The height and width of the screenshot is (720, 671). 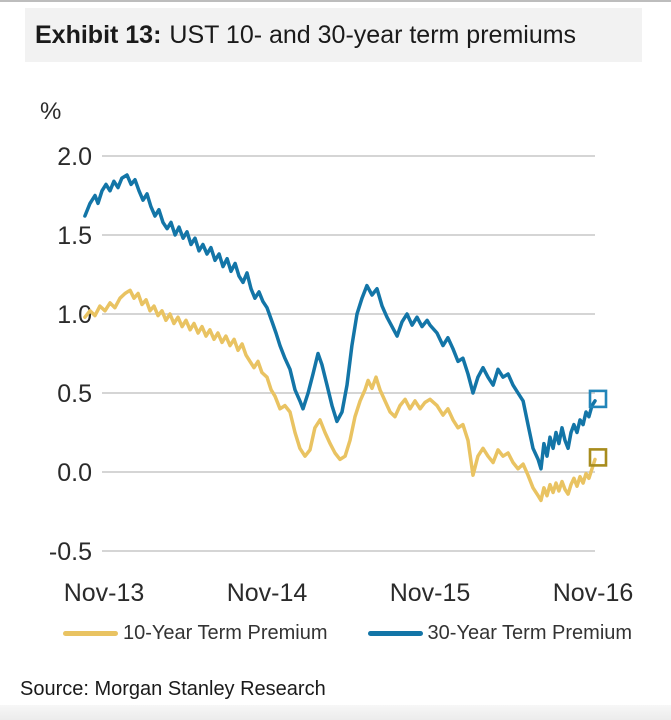 What do you see at coordinates (74, 157) in the screenshot?
I see `y-tick-label-2.0: 2.0` at bounding box center [74, 157].